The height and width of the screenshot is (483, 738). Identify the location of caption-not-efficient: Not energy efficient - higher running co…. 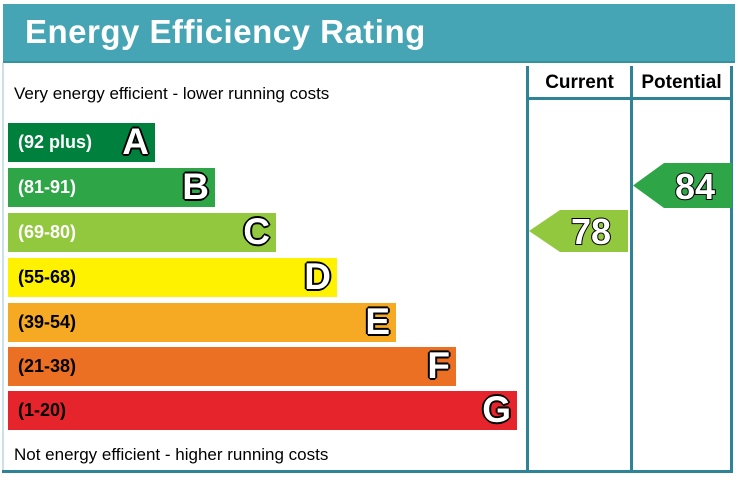
(171, 454).